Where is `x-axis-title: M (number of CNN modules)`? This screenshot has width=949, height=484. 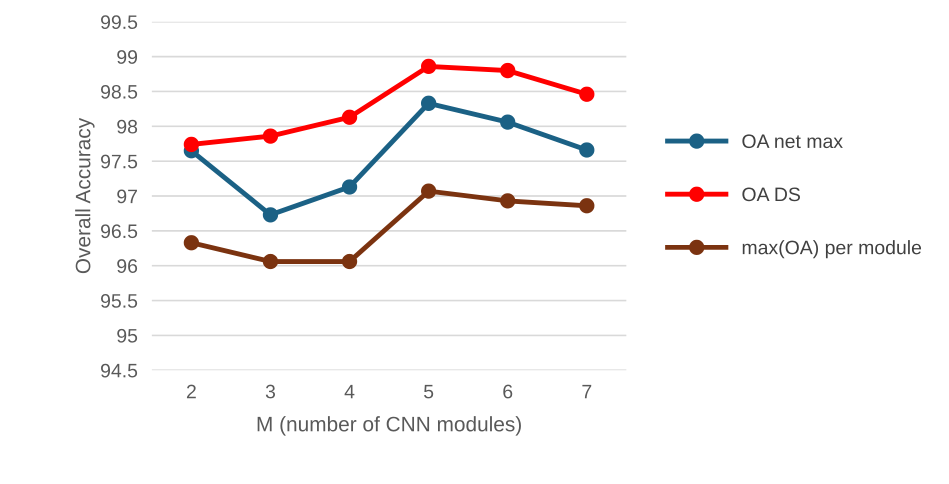
x-axis-title: M (number of CNN modules) is located at coordinates (389, 426).